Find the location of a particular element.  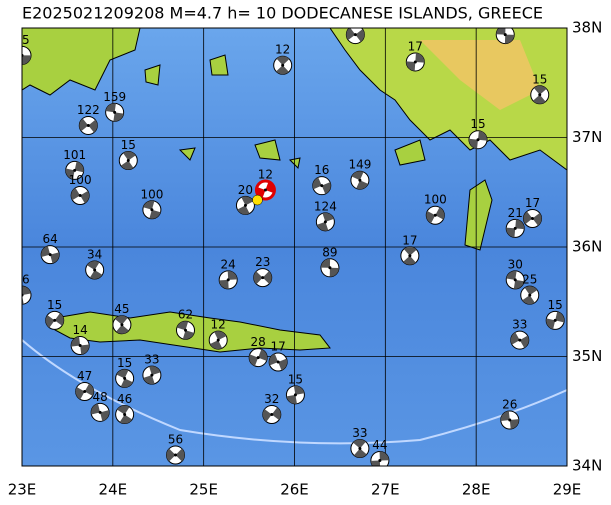

depth-label: 16 is located at coordinates (321, 170).